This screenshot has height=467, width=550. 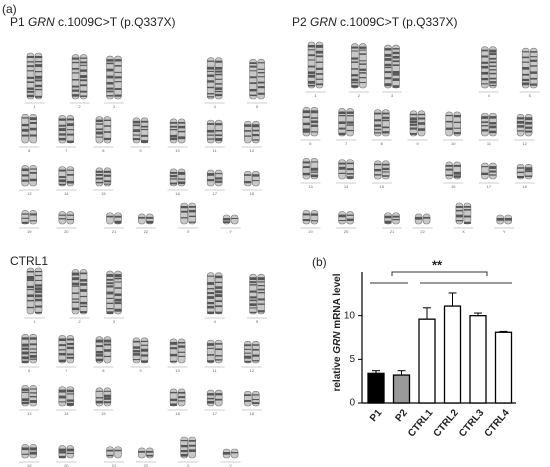 What do you see at coordinates (437, 264) in the screenshot?
I see `significance: **` at bounding box center [437, 264].